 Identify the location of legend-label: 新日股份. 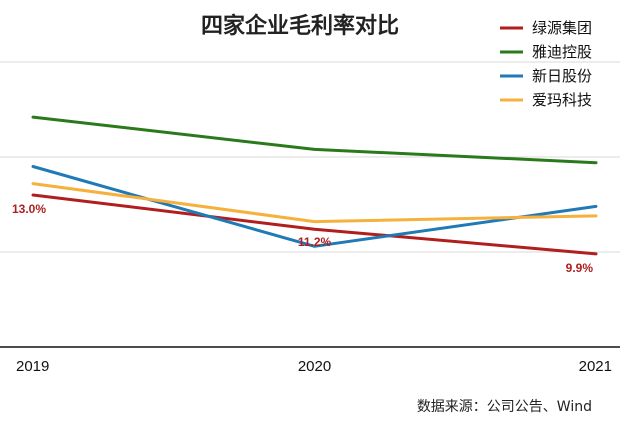
(562, 76).